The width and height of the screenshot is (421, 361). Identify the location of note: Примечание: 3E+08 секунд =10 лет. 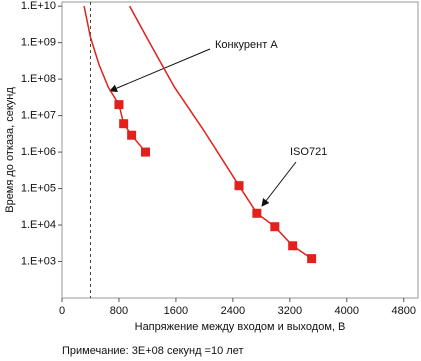
(152, 351).